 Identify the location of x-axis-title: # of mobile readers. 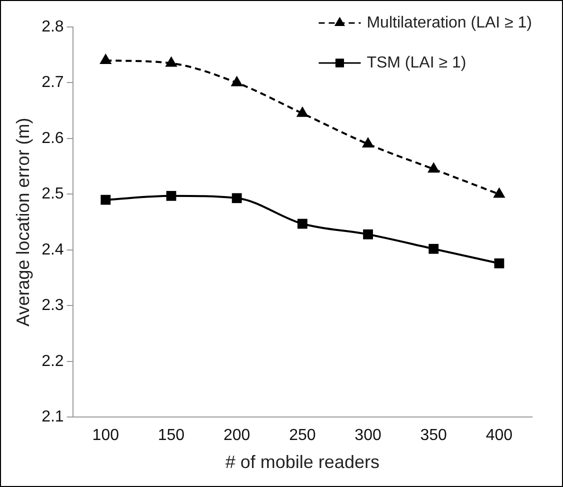
(302, 462).